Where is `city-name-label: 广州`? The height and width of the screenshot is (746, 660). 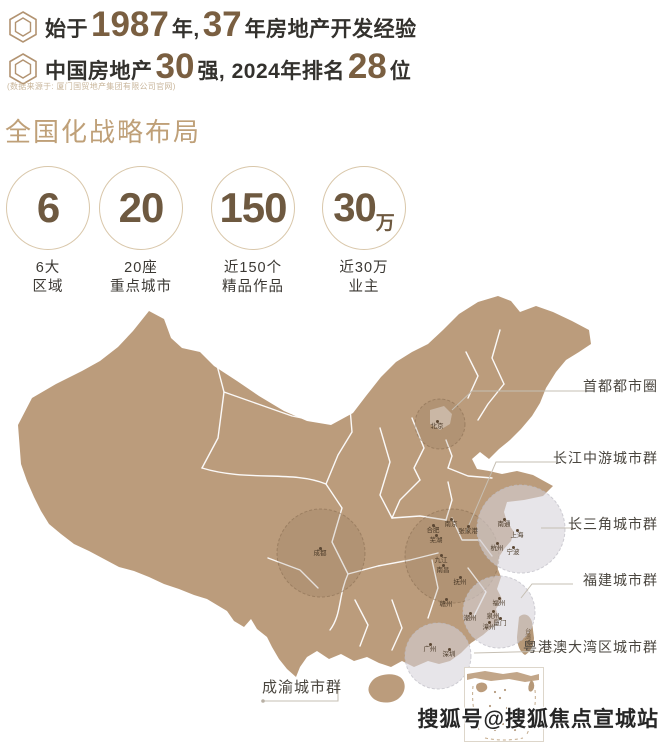
city-name-label: 广州 is located at coordinates (430, 649).